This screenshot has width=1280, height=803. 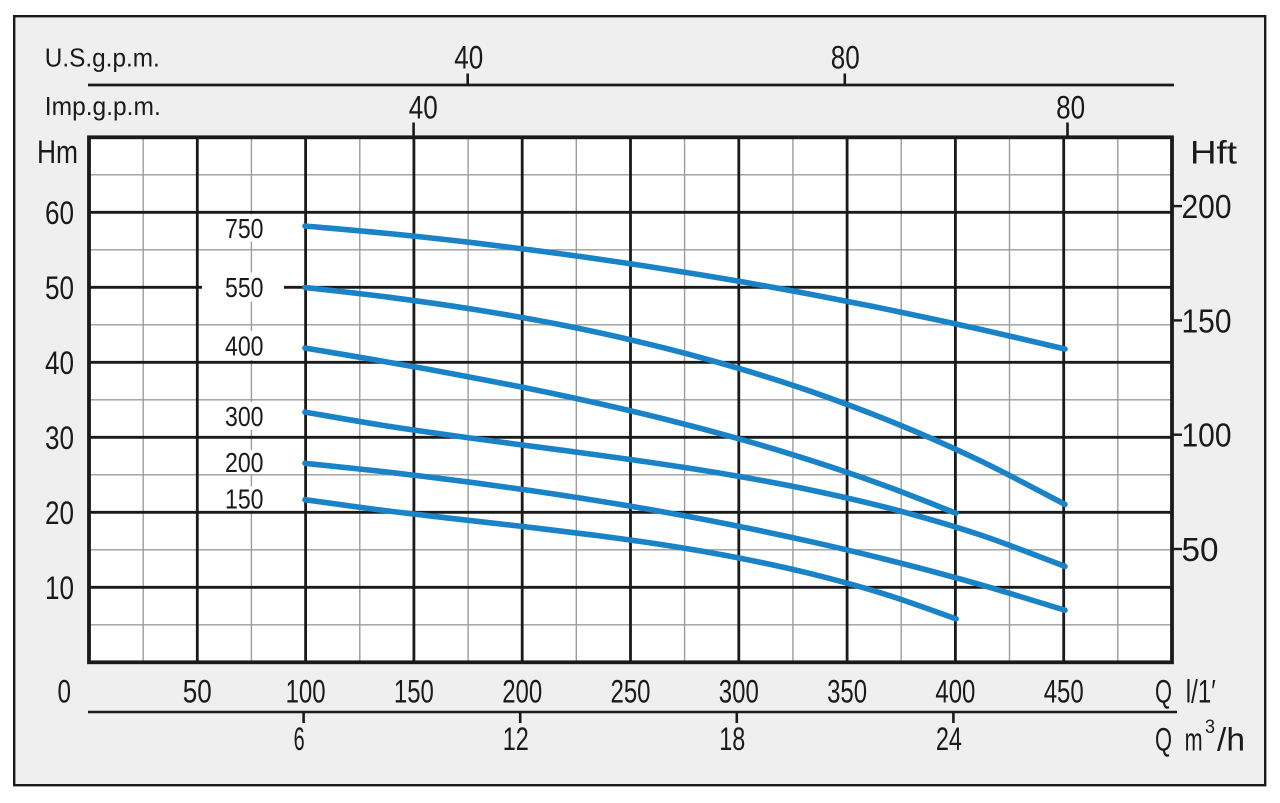 I want to click on svg-text: 250, so click(x=631, y=692).